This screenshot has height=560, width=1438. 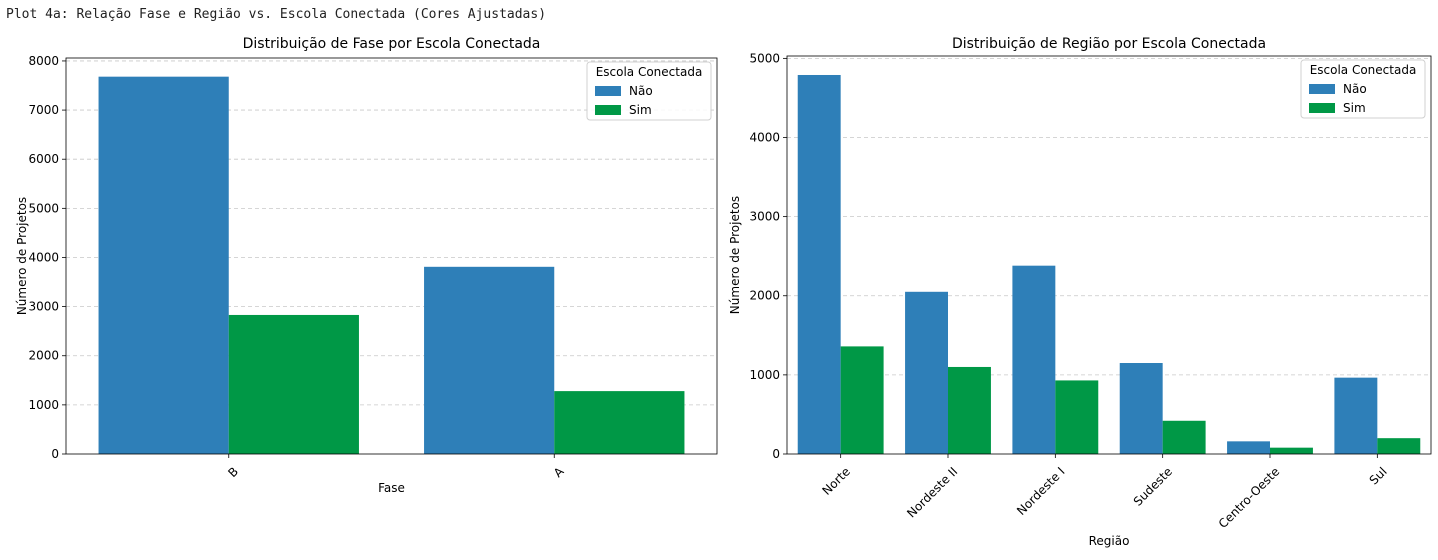 I want to click on bar-nao-nordeste-i, so click(x=1034, y=359).